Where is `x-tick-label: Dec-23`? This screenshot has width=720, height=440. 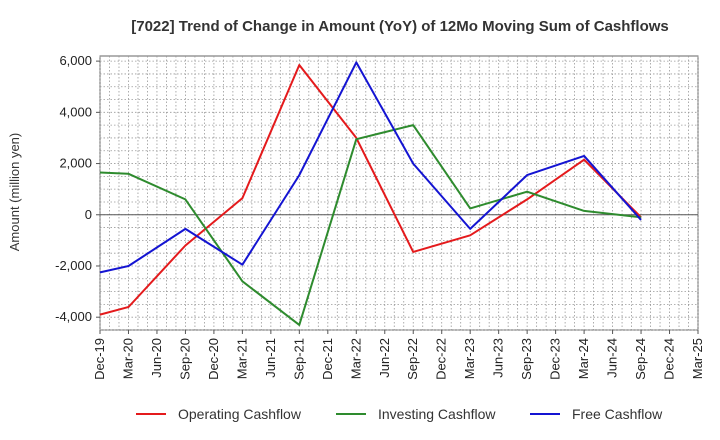 x-tick-label: Dec-23 is located at coordinates (555, 359).